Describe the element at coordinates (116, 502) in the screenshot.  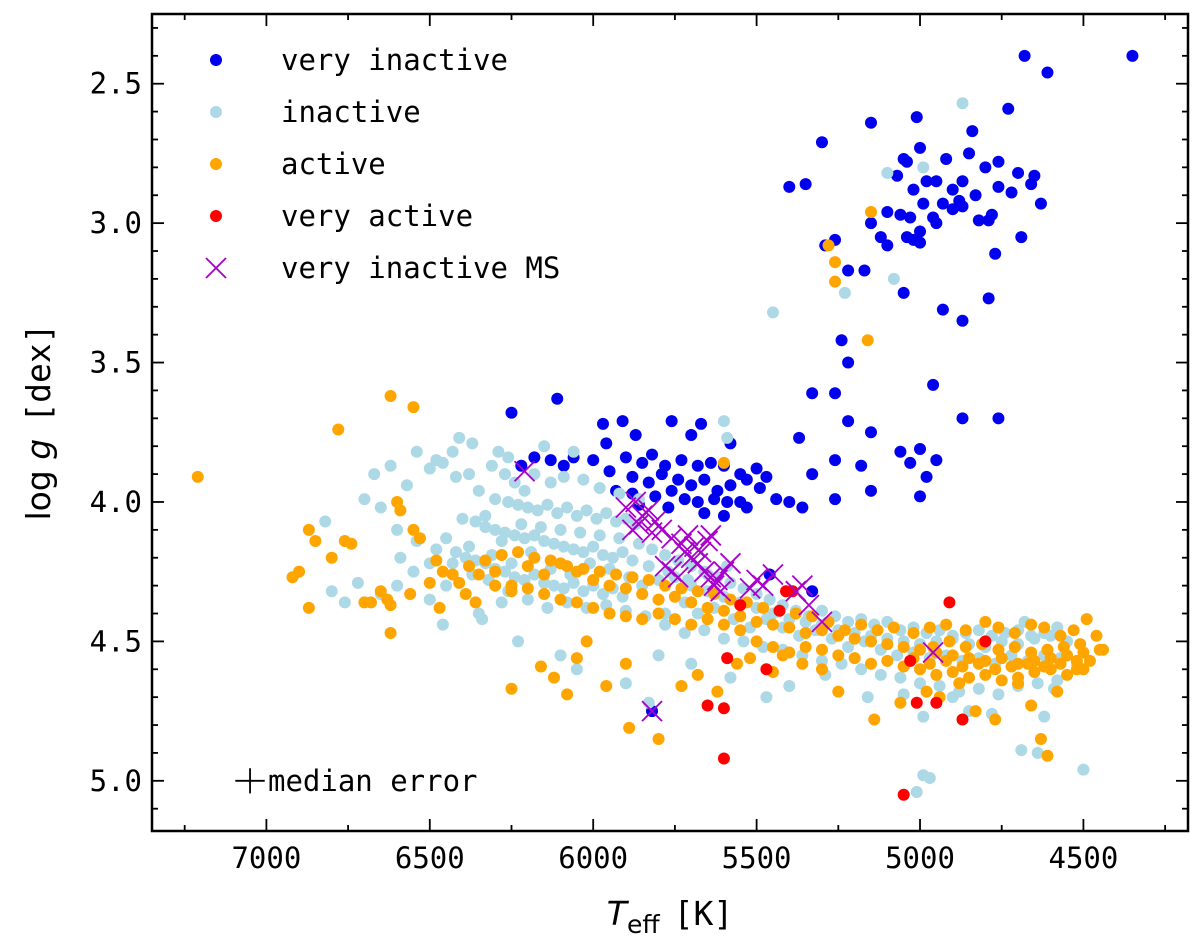
I see `y-tick-label: 4.0` at that location.